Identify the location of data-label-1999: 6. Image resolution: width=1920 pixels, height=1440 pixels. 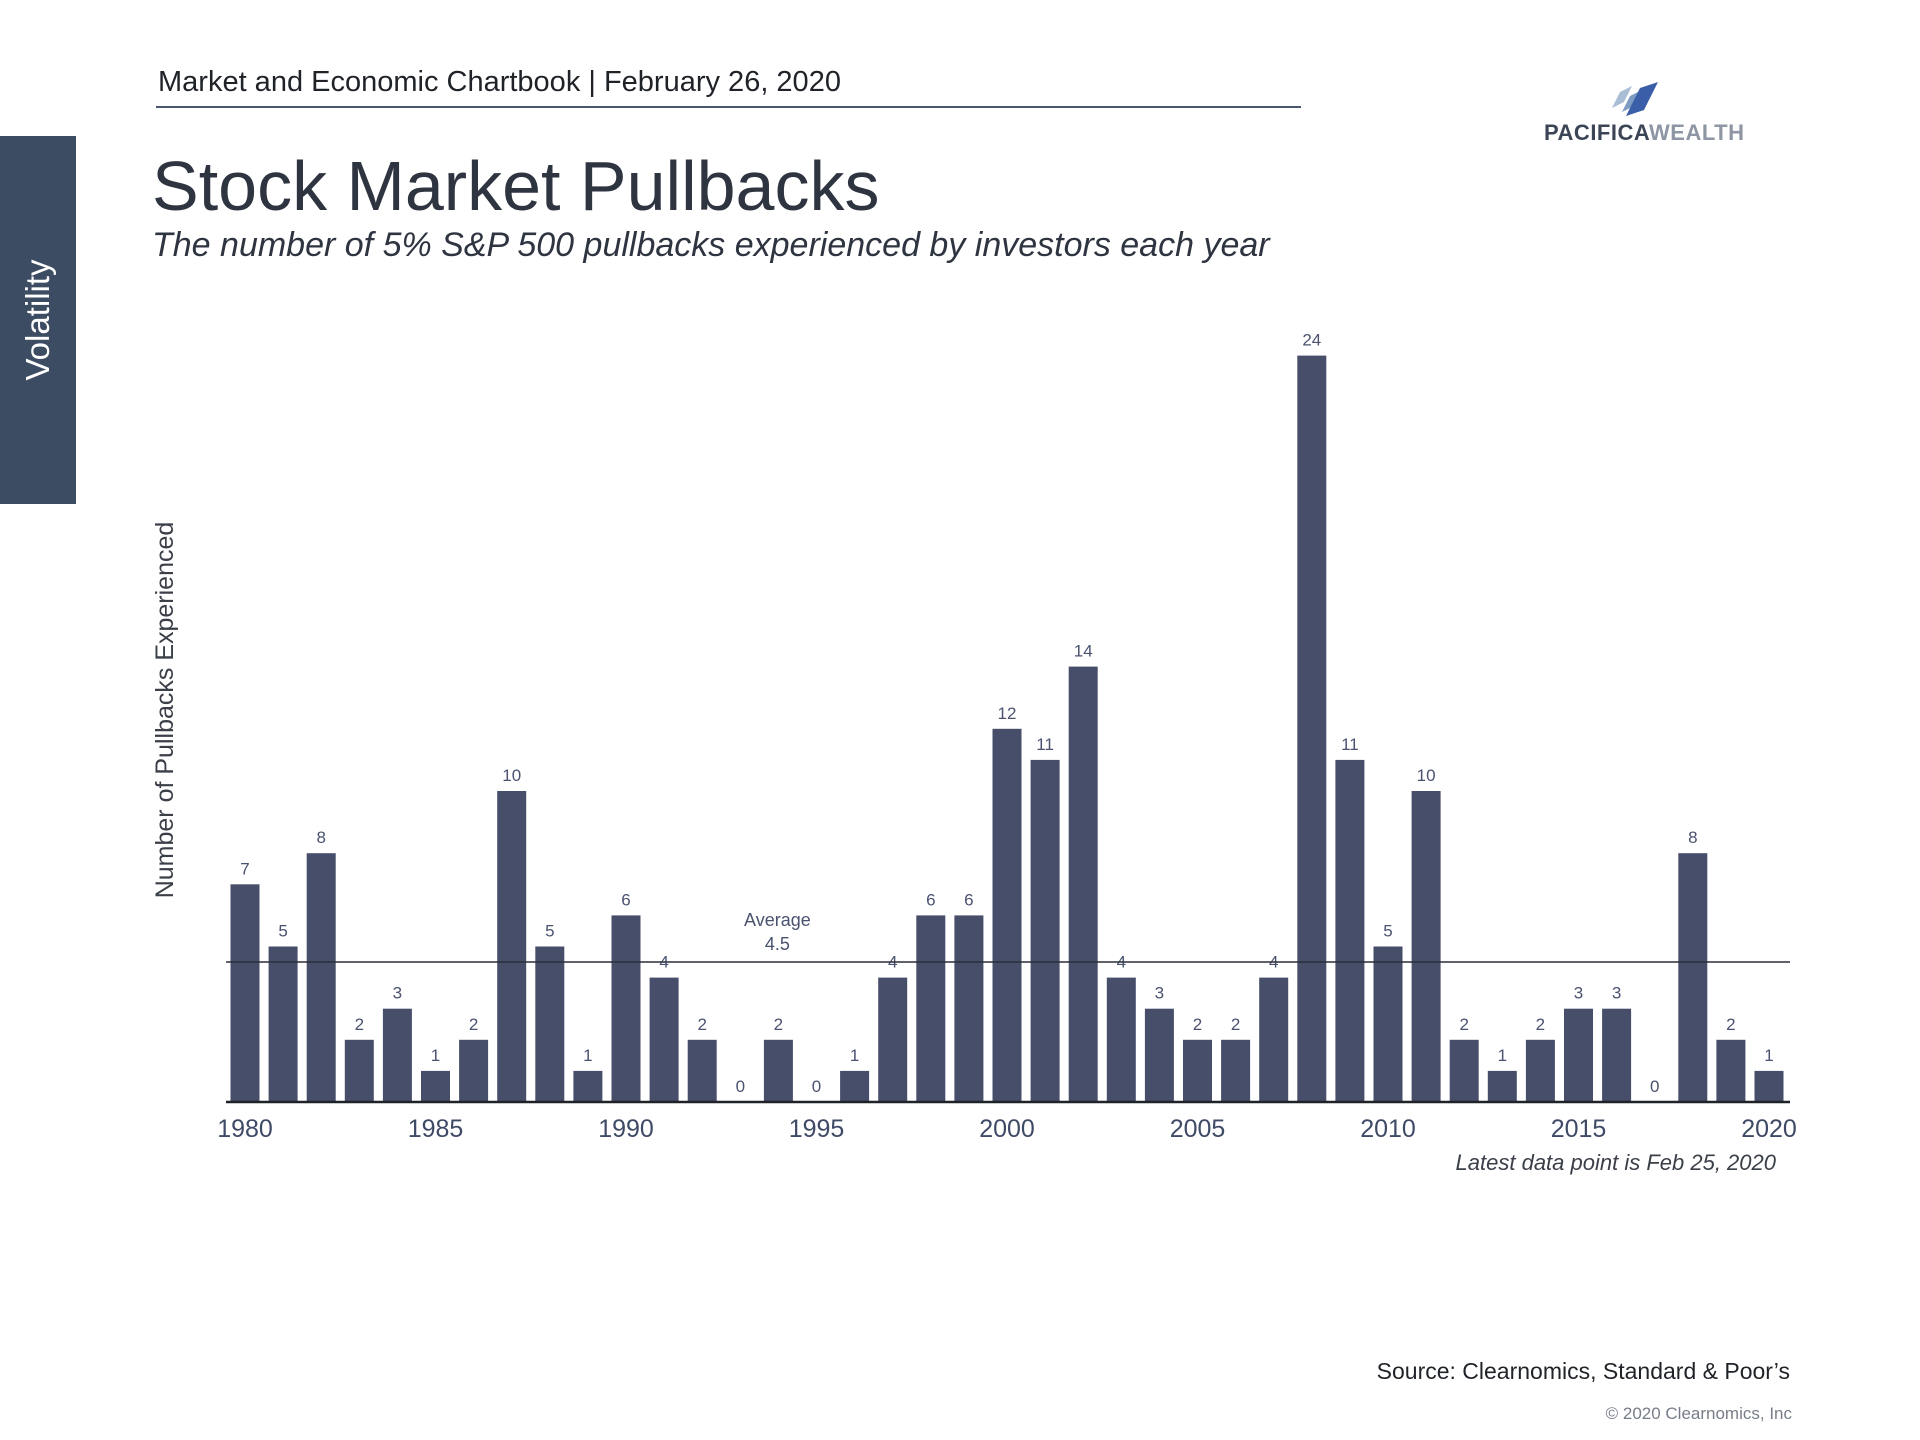
(968, 899).